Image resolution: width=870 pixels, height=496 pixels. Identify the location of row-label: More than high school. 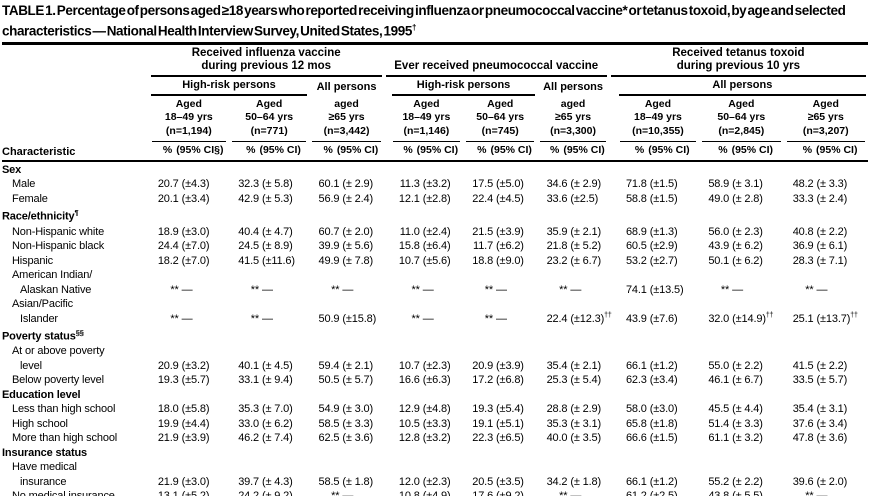
(65, 438).